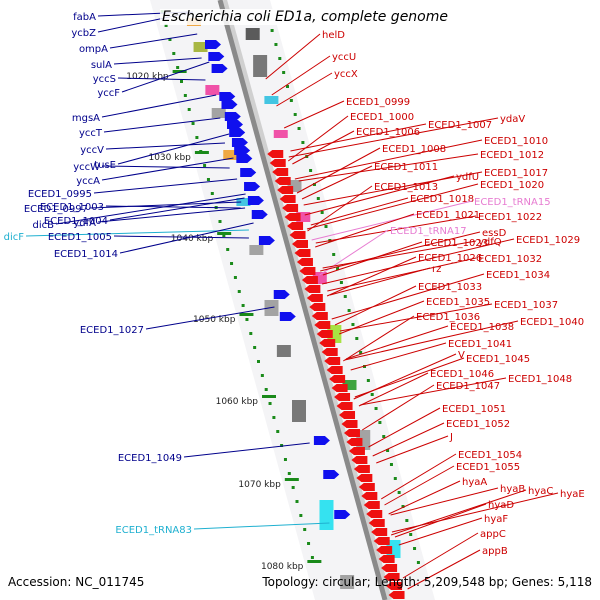 This screenshot has height=600, width=600. What do you see at coordinates (461, 355) in the screenshot?
I see `minus-gene-label: V` at bounding box center [461, 355].